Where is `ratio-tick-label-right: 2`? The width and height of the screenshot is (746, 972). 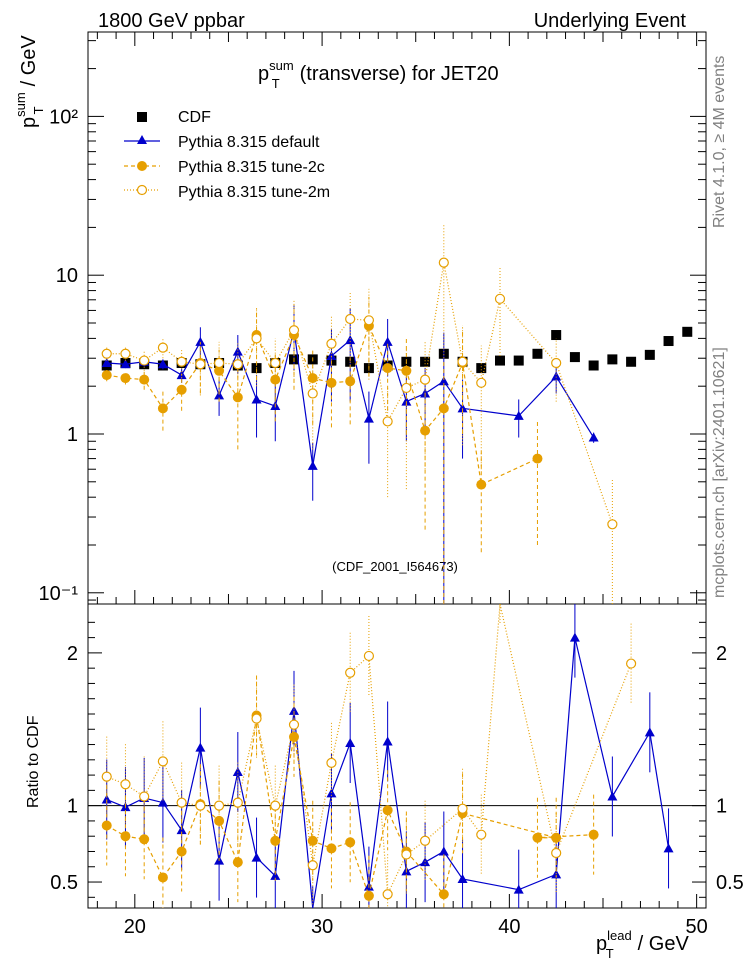 ratio-tick-label-right: 2 is located at coordinates (721, 654).